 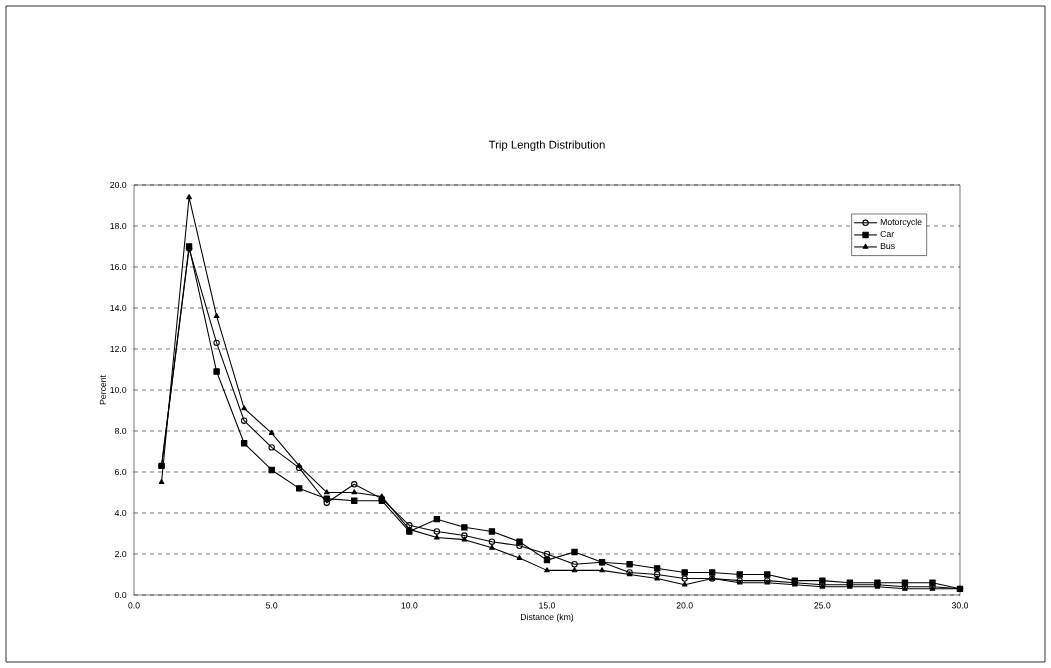 What do you see at coordinates (118, 308) in the screenshot?
I see `y-tick-label: 14.0` at bounding box center [118, 308].